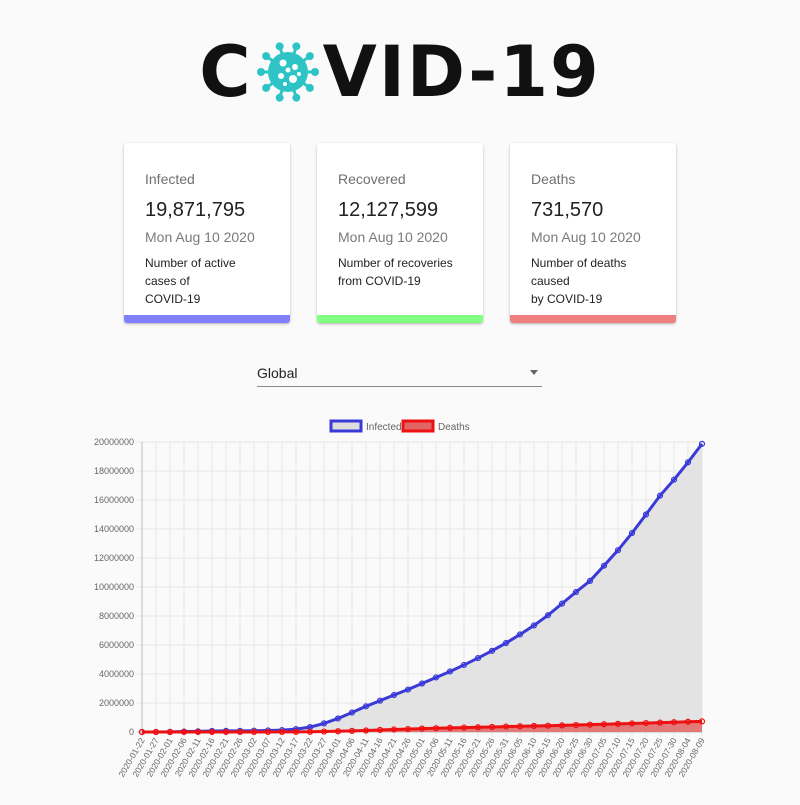 This screenshot has width=800, height=805. Describe the element at coordinates (114, 471) in the screenshot. I see `y-tick-label: 18000000` at that location.